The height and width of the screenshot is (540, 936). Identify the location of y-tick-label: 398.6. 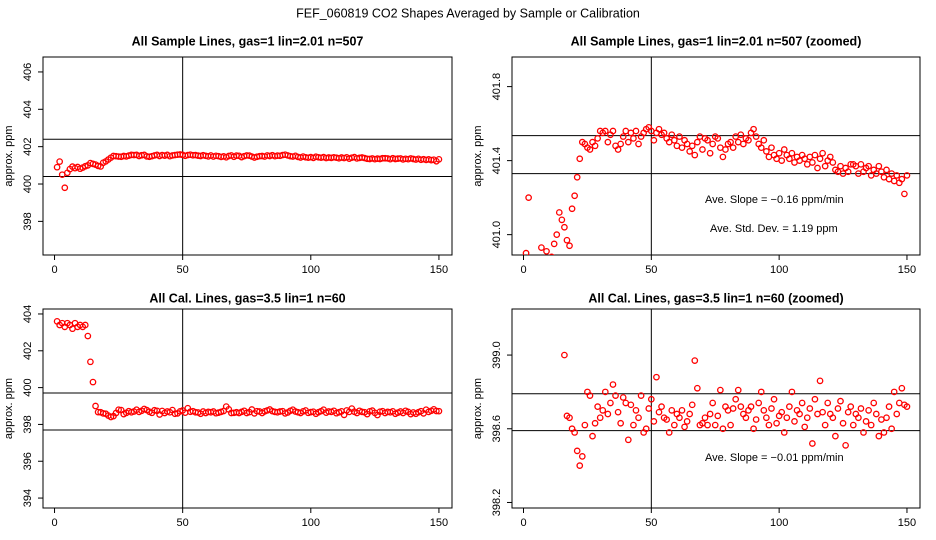
(497, 429).